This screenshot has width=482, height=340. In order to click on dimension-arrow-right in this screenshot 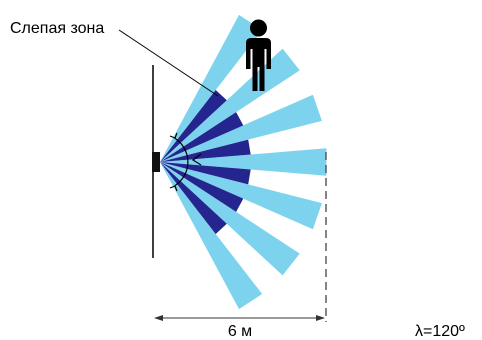, I will do `click(320, 318)`.